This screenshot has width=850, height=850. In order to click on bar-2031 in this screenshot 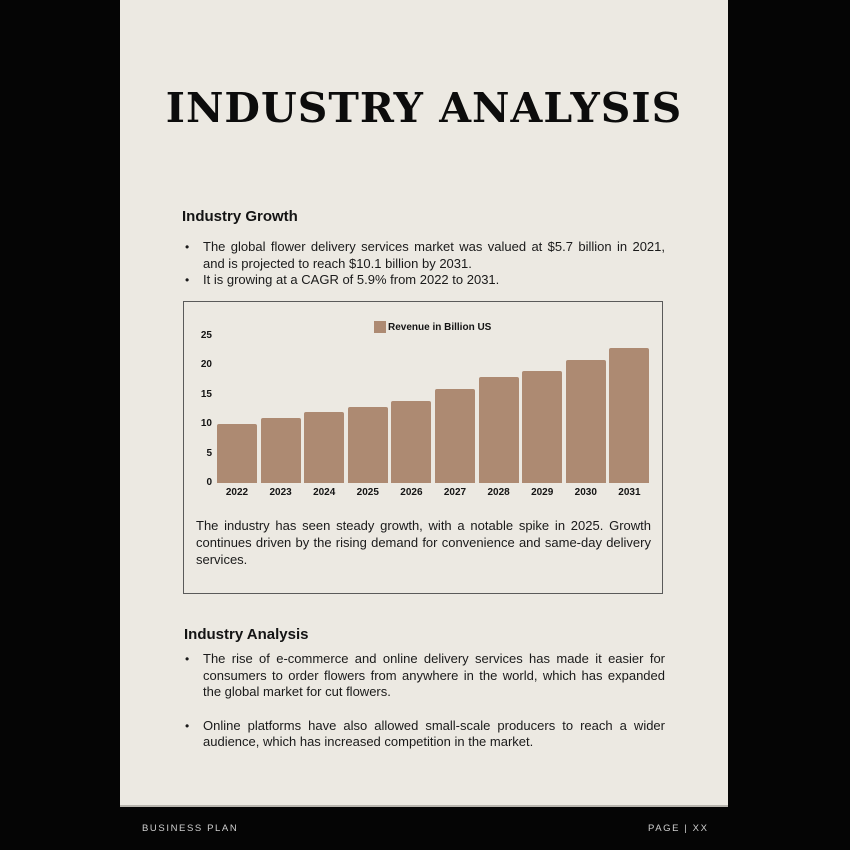, I will do `click(629, 415)`.